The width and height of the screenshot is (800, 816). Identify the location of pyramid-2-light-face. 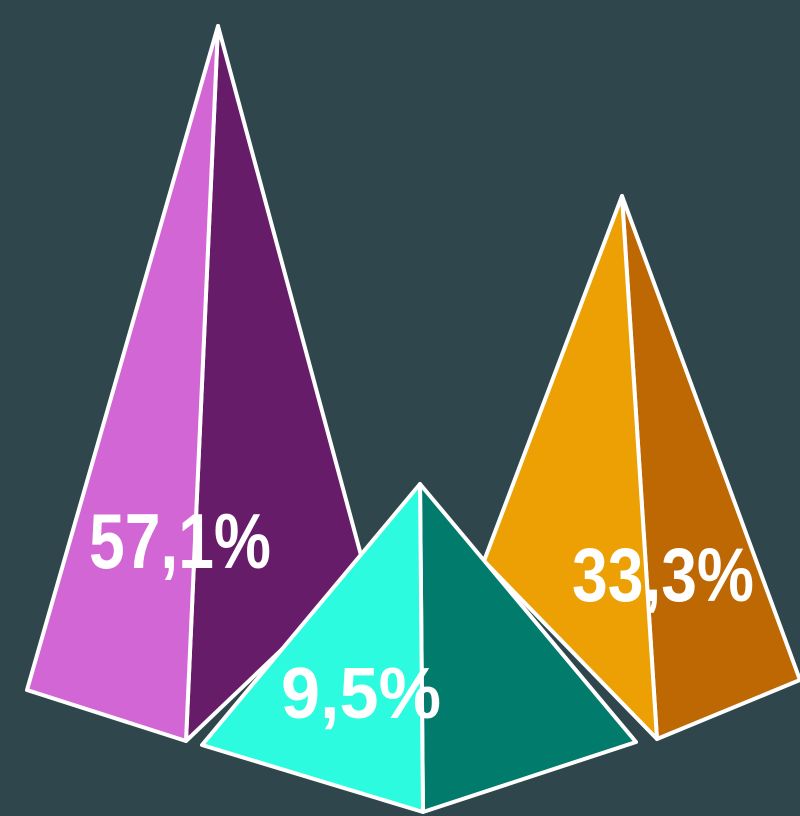
(312, 648).